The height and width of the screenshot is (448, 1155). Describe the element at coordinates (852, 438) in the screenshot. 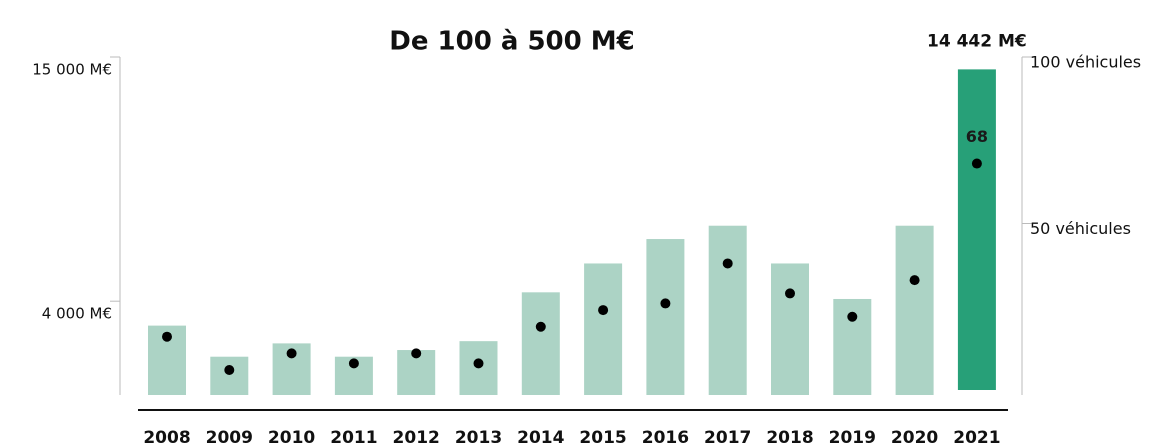

I see `x-tick-label: 2019` at that location.